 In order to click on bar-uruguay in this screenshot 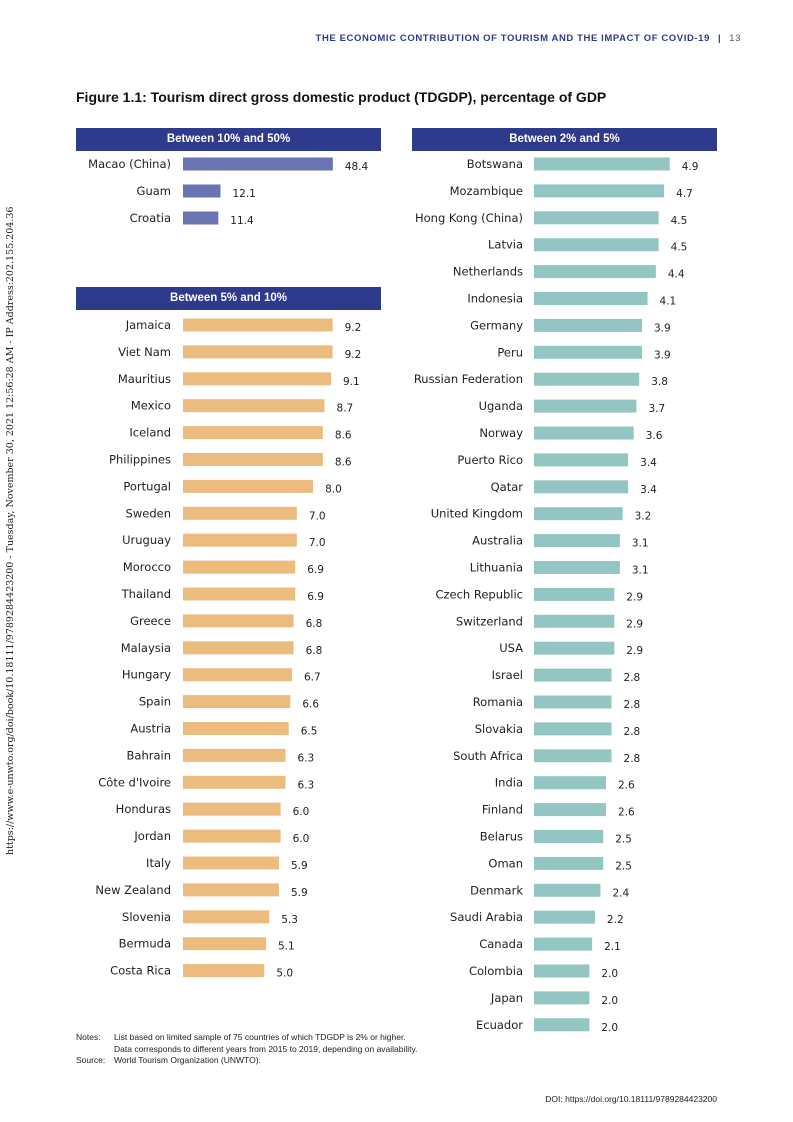, I will do `click(240, 540)`.